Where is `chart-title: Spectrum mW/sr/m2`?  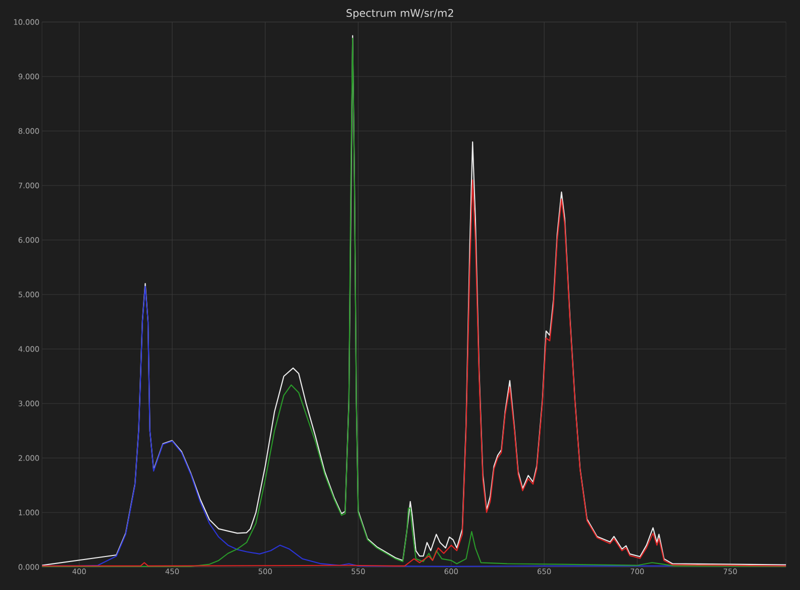 chart-title: Spectrum mW/sr/m2 is located at coordinates (400, 14).